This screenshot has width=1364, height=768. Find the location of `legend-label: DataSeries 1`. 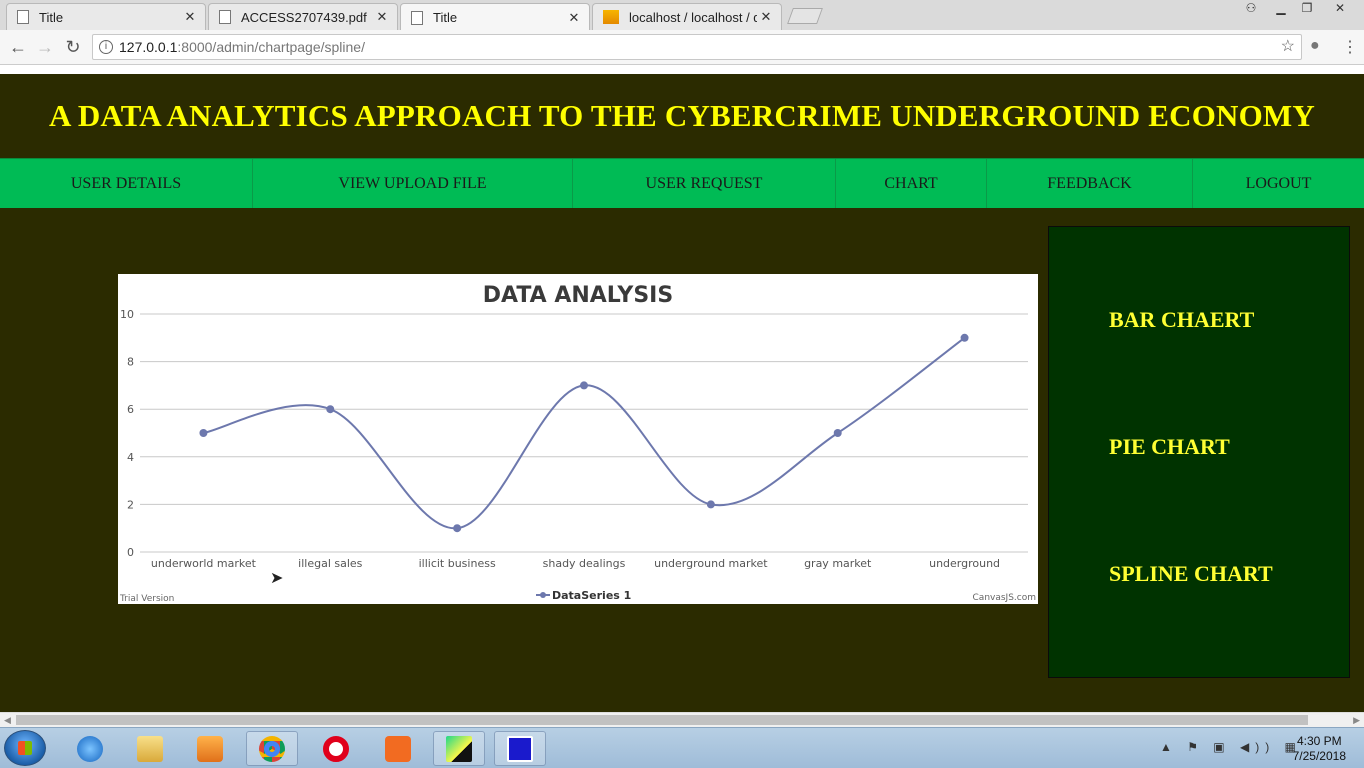

legend-label: DataSeries 1 is located at coordinates (591, 595).